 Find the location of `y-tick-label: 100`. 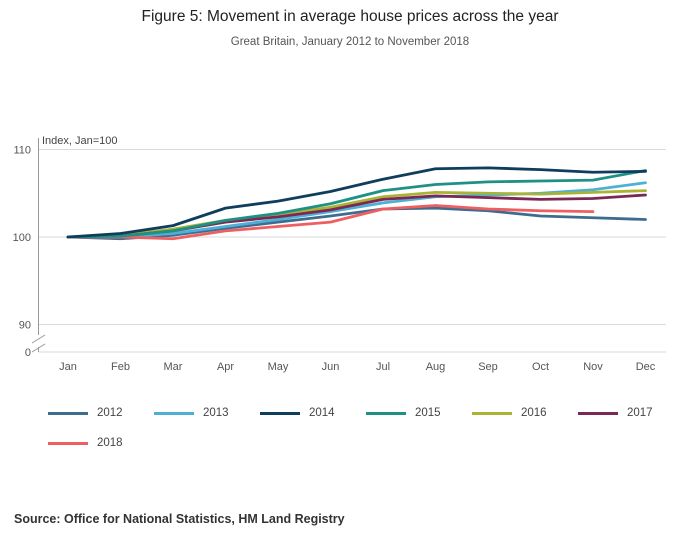

y-tick-label: 100 is located at coordinates (22, 238).